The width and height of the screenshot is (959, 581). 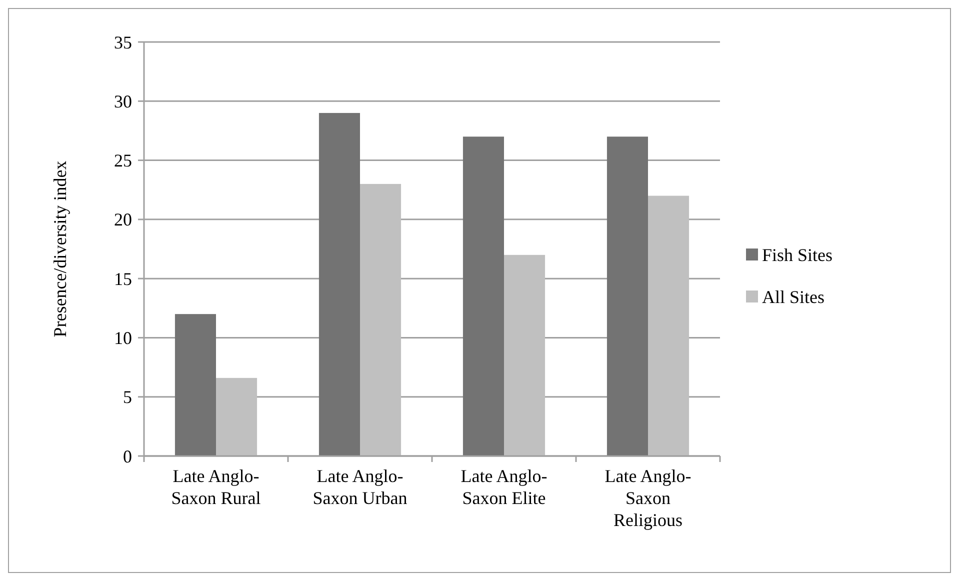 What do you see at coordinates (648, 498) in the screenshot?
I see `x-tick-label: Late Anglo-Saxon Religious` at bounding box center [648, 498].